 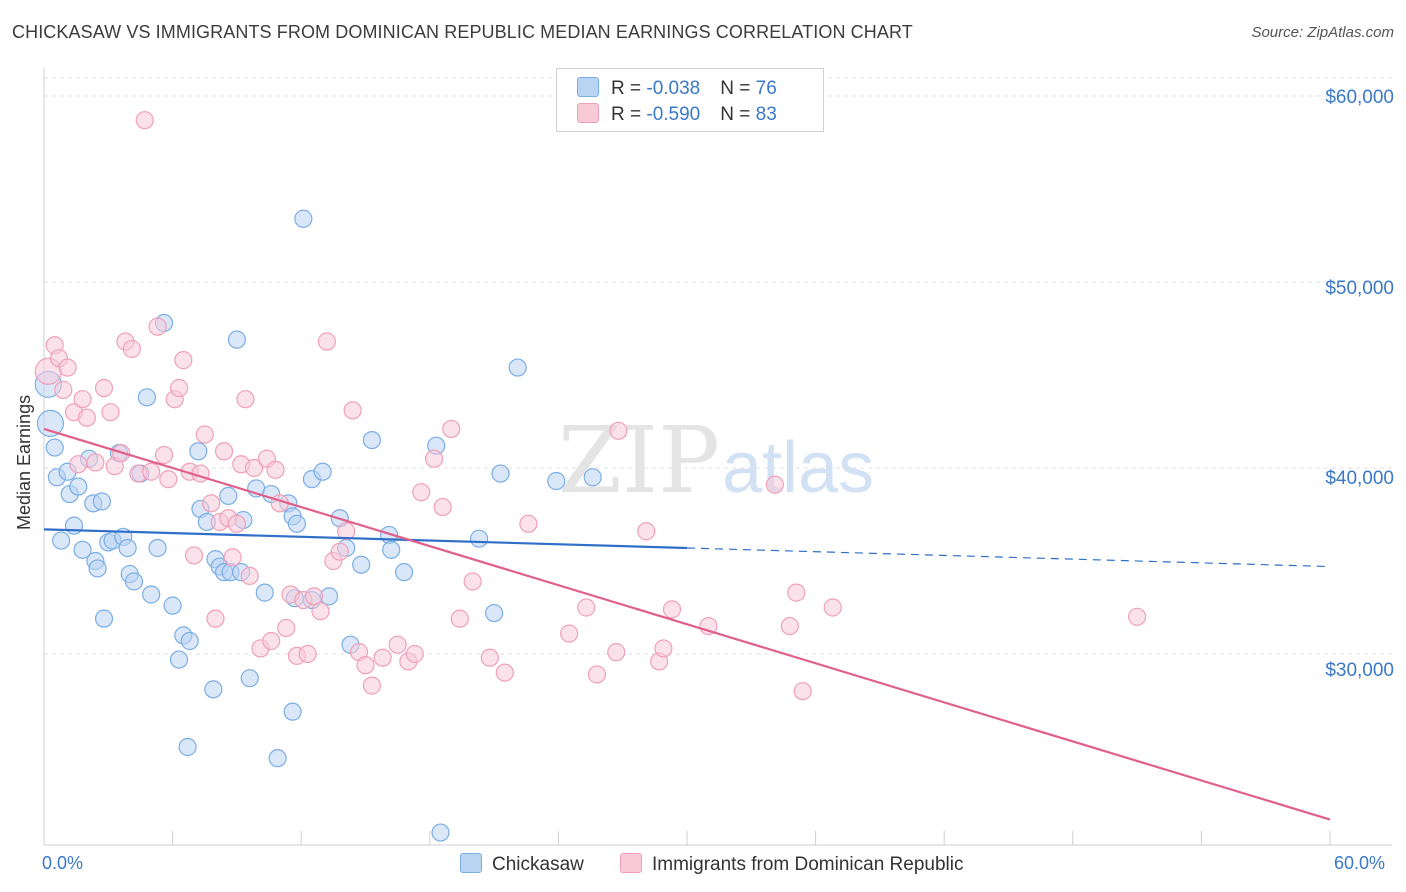 What do you see at coordinates (1359, 670) in the screenshot?
I see `y-tick-label-30000: $30,000` at bounding box center [1359, 670].